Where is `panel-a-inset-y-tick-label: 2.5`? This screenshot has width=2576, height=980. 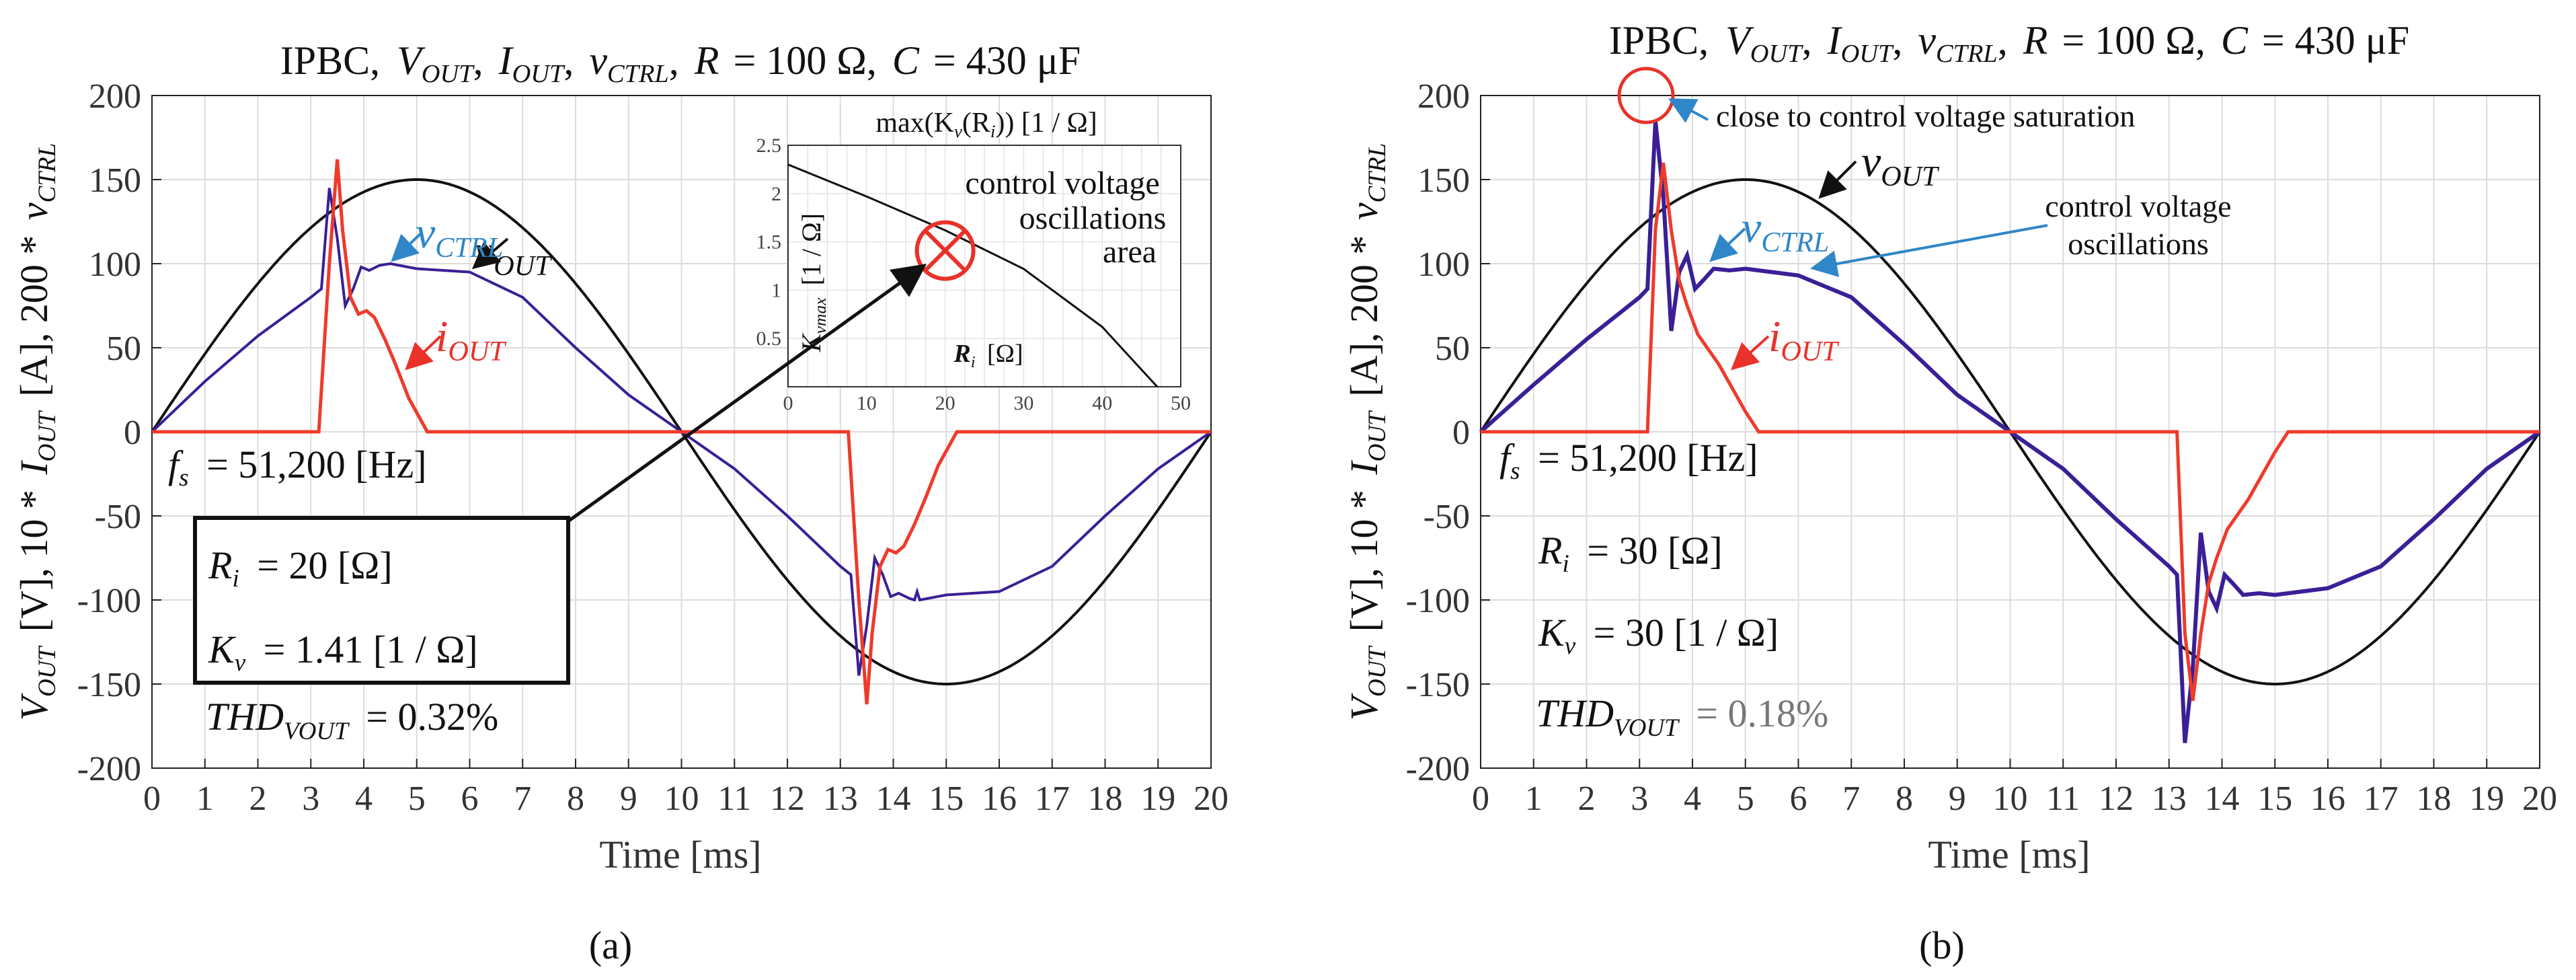 panel-a-inset-y-tick-label: 2.5 is located at coordinates (769, 146).